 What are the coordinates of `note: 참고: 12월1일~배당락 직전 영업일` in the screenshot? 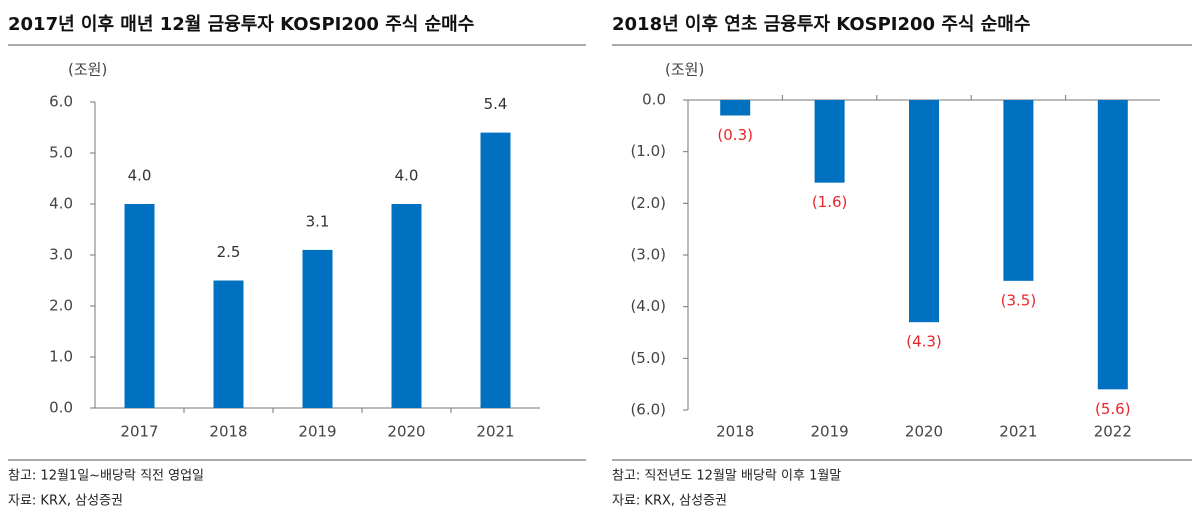 It's located at (106, 476).